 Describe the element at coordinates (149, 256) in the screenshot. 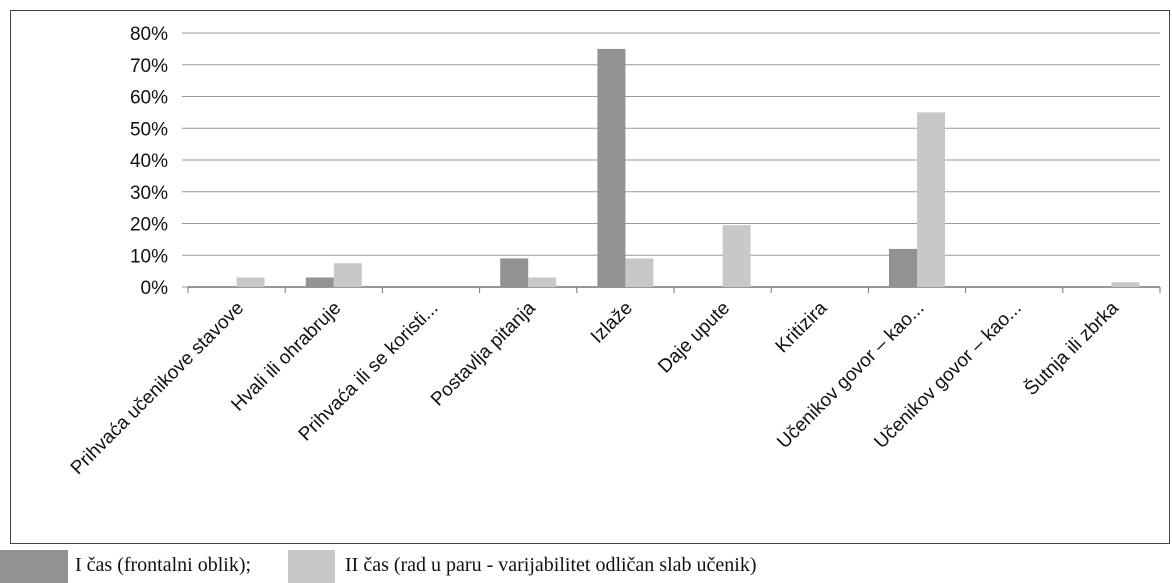

I see `y-tick-label: 10%` at that location.